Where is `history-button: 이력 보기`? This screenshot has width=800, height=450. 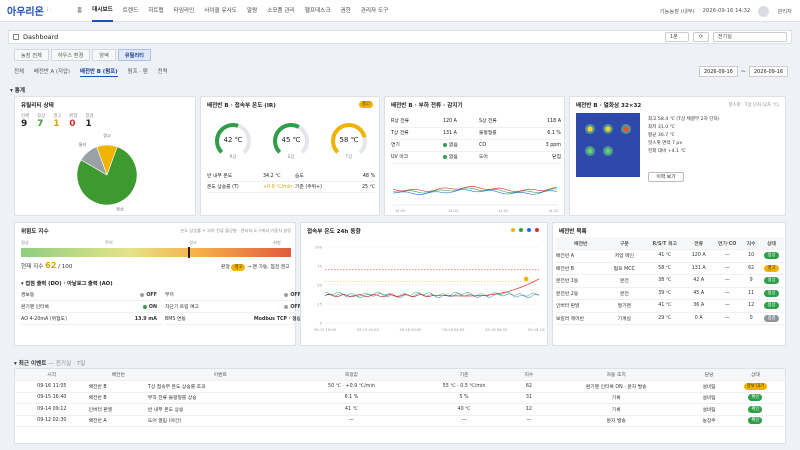 history-button: 이력 보기 is located at coordinates (666, 177).